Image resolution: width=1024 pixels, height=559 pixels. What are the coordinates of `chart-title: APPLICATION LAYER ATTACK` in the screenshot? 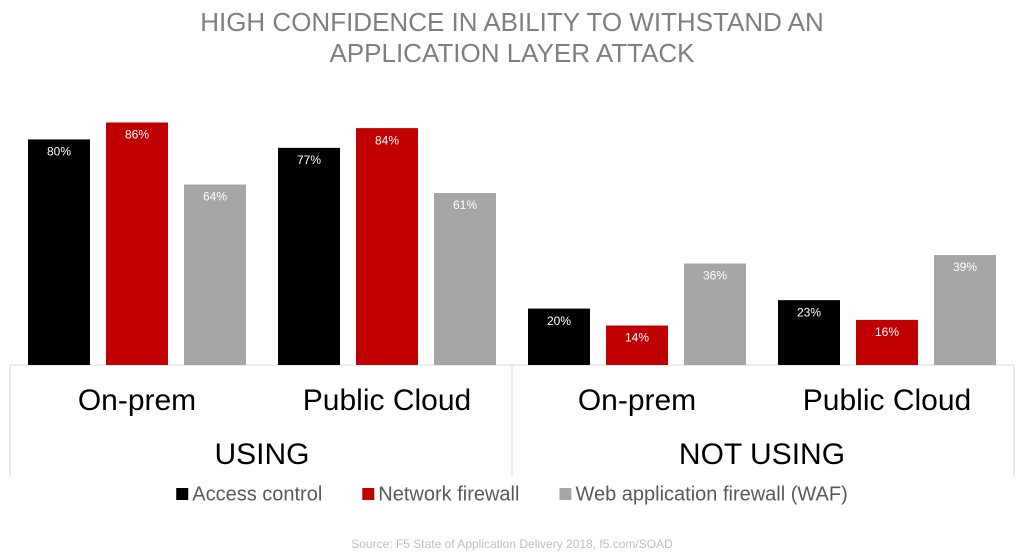 It's located at (512, 53).